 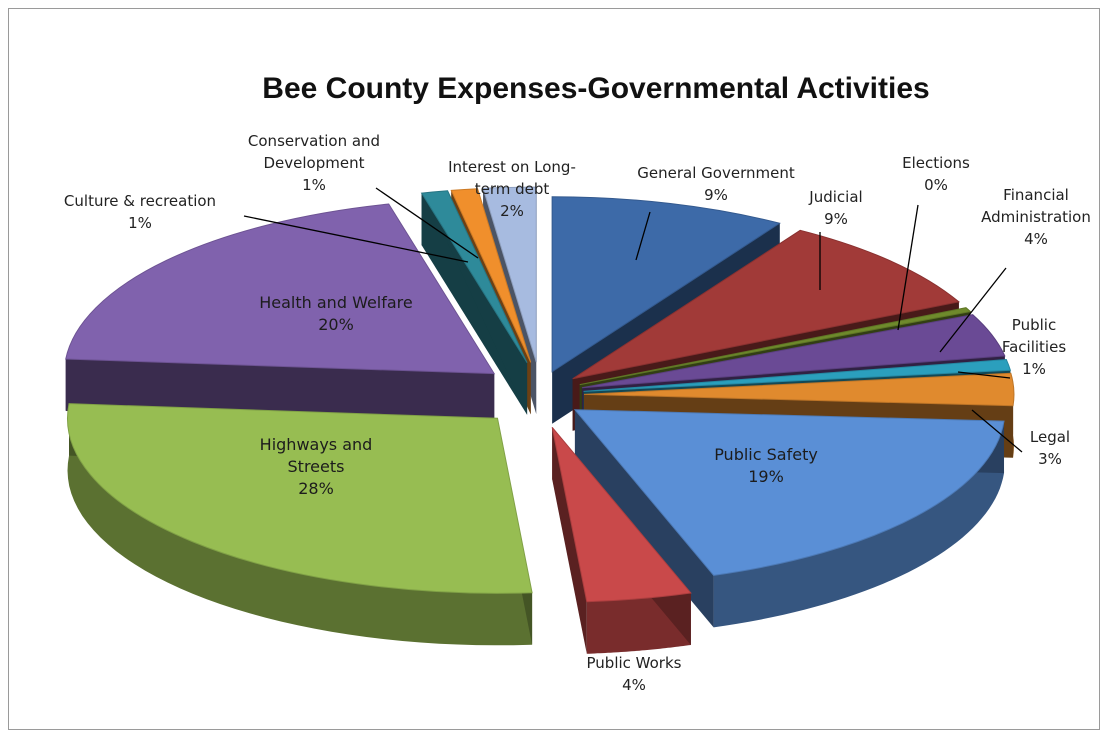 I want to click on slice-financial-administration, so click(x=793, y=351).